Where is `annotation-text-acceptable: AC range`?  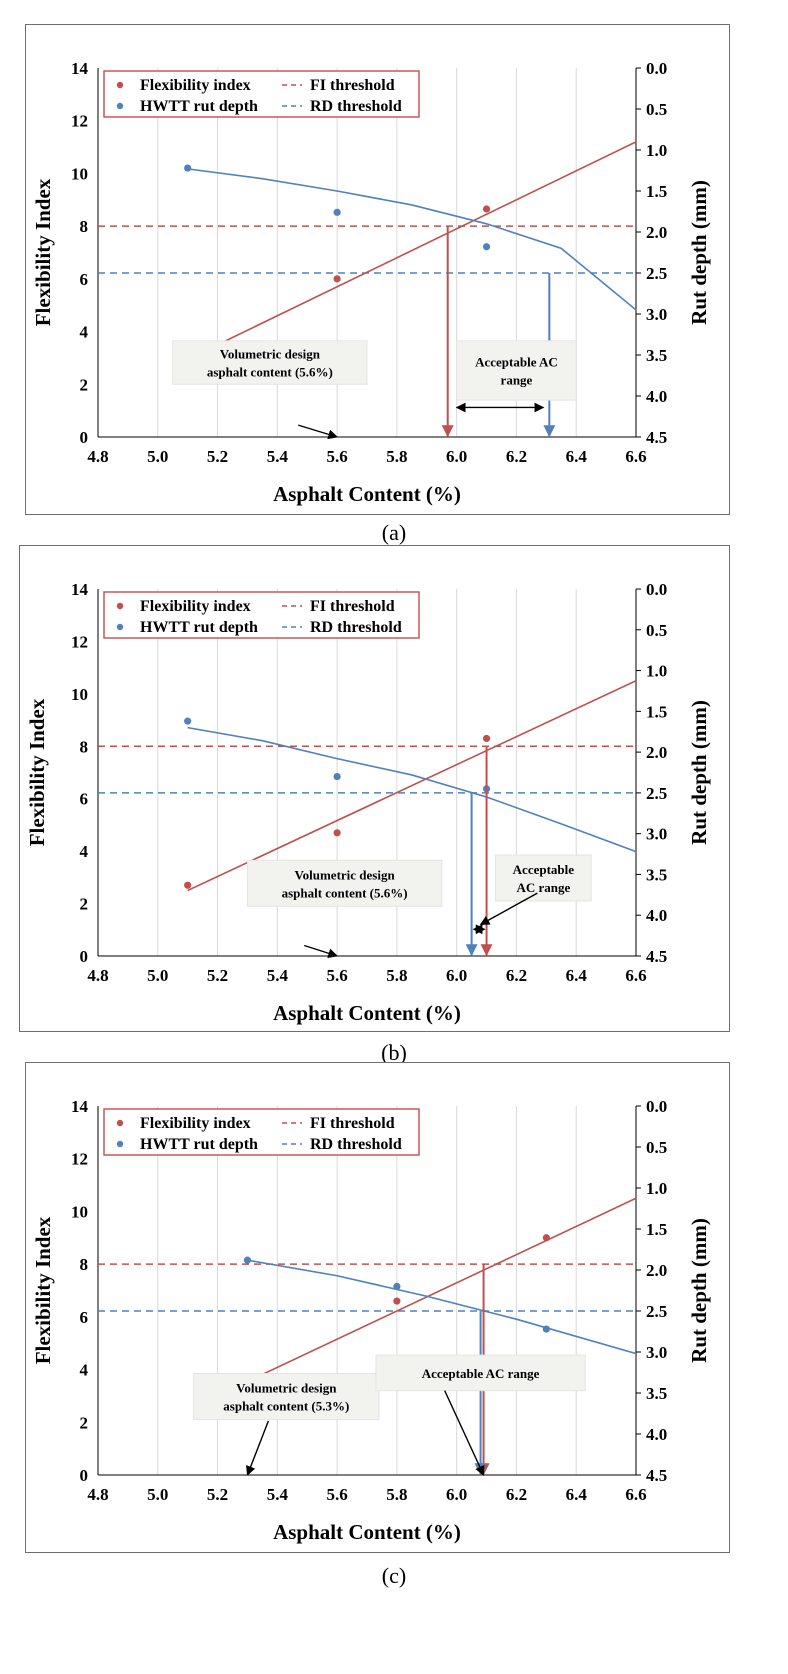 annotation-text-acceptable: AC range is located at coordinates (543, 887).